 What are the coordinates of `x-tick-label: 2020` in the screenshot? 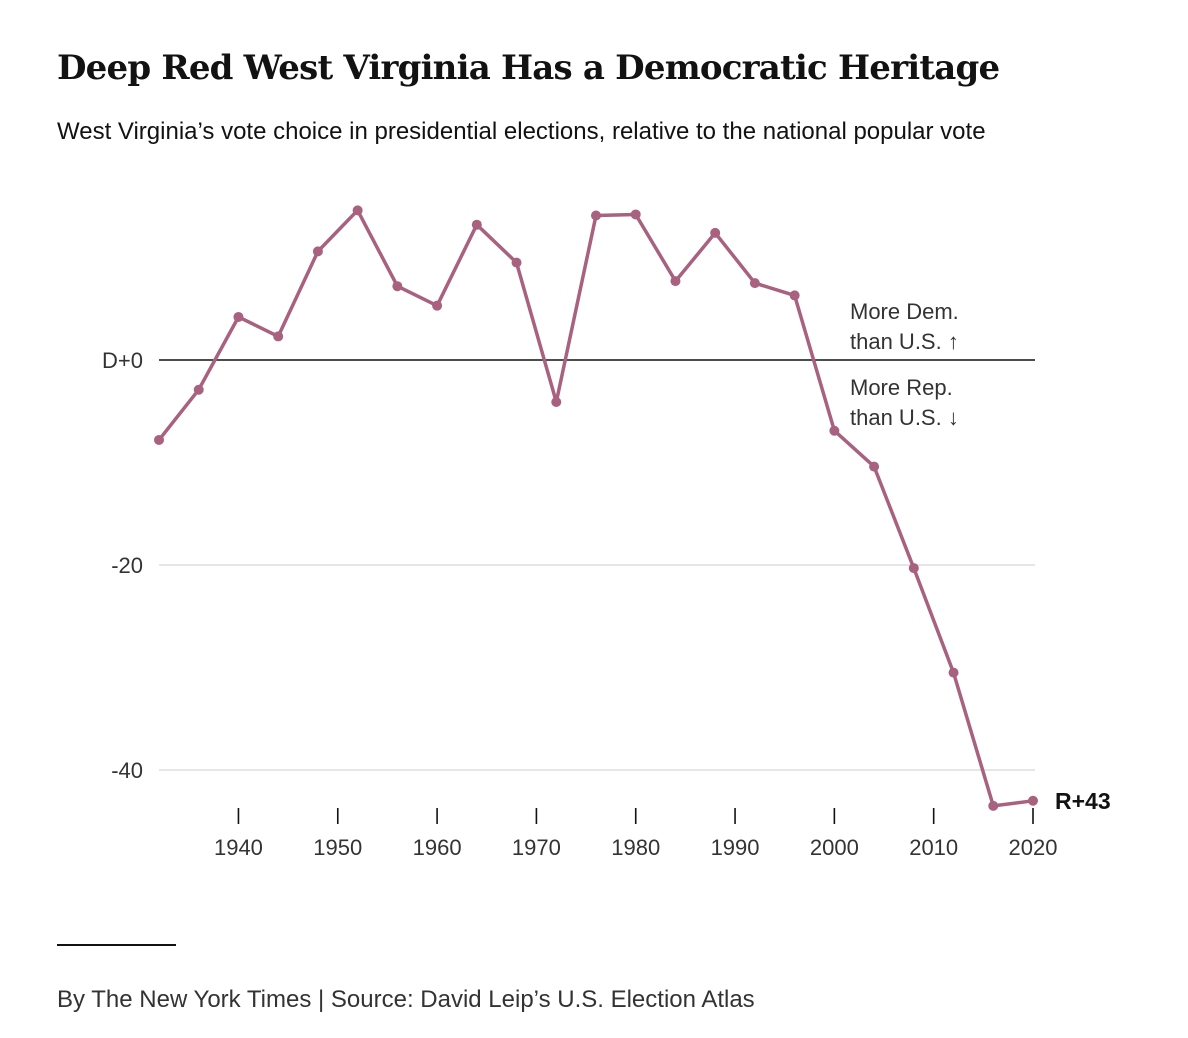 It's located at (1033, 847).